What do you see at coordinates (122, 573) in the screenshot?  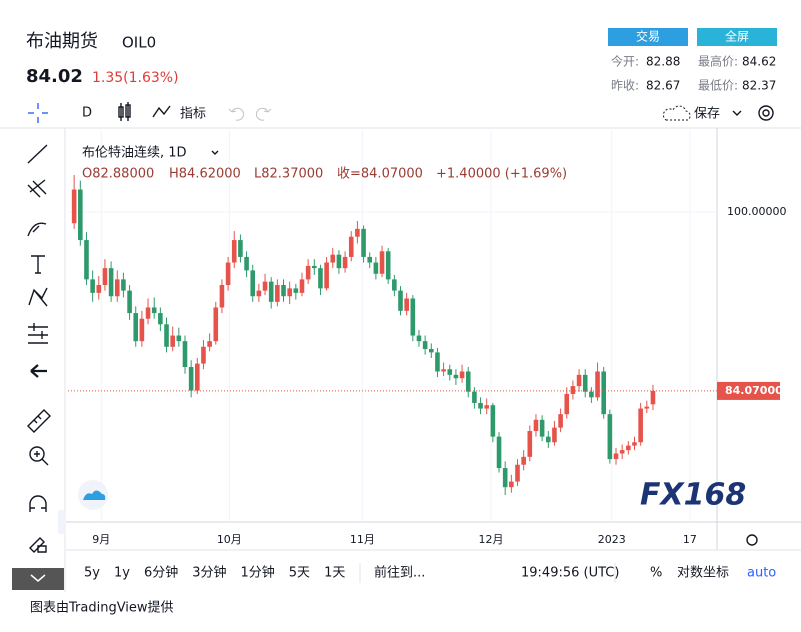 I see `range-button: 1y` at bounding box center [122, 573].